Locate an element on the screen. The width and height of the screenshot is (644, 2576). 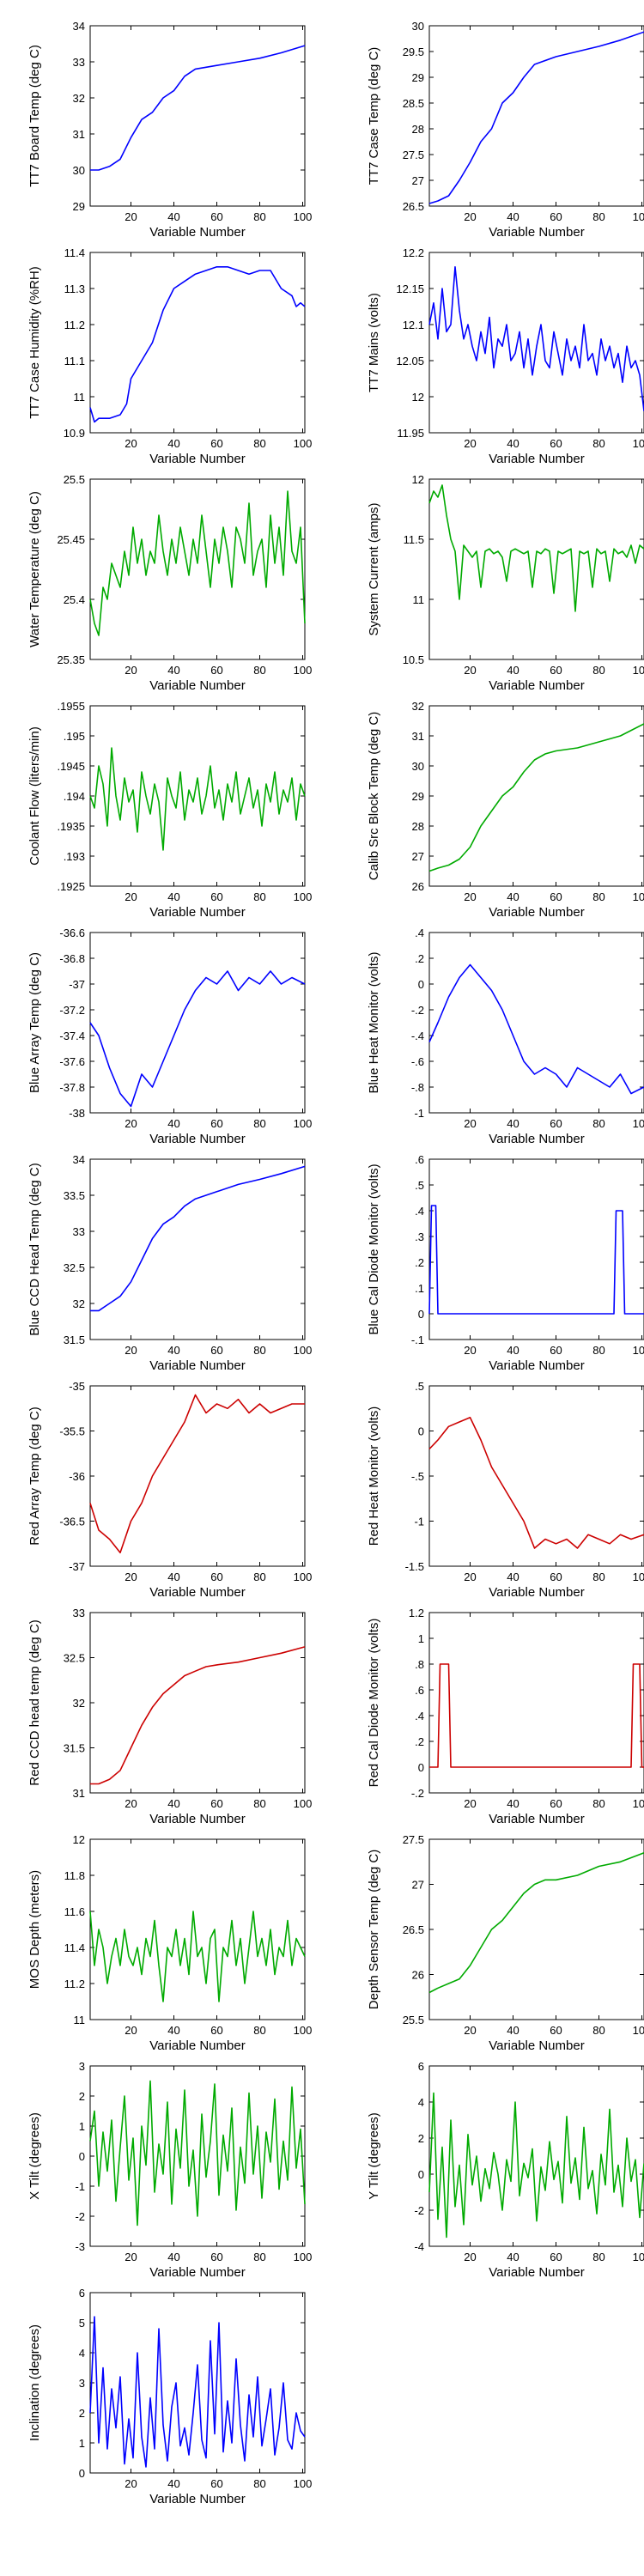
y-tick-label: -37.2 is located at coordinates (72, 1010).